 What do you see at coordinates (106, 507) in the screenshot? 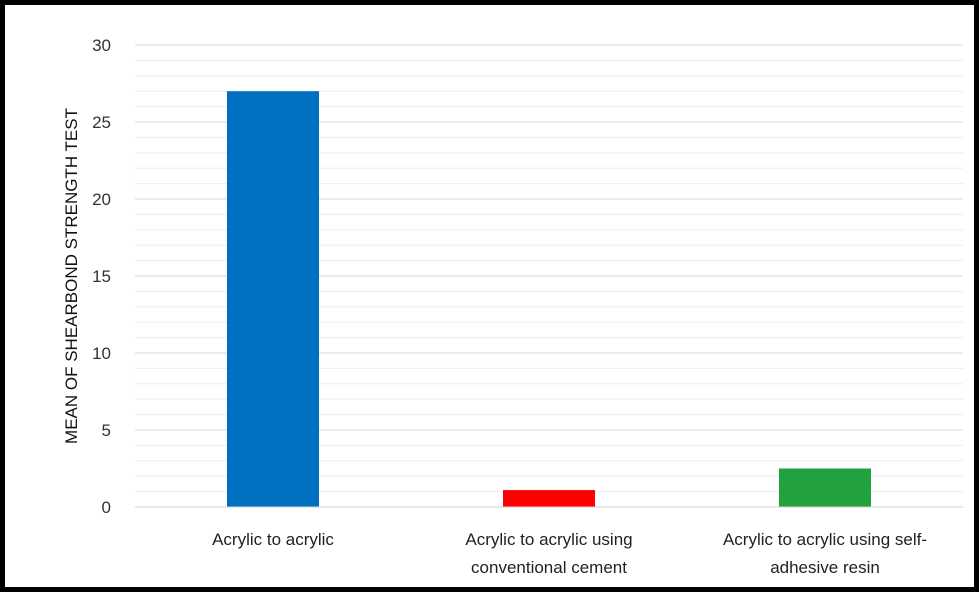
I see `y-tick-label: 0` at bounding box center [106, 507].